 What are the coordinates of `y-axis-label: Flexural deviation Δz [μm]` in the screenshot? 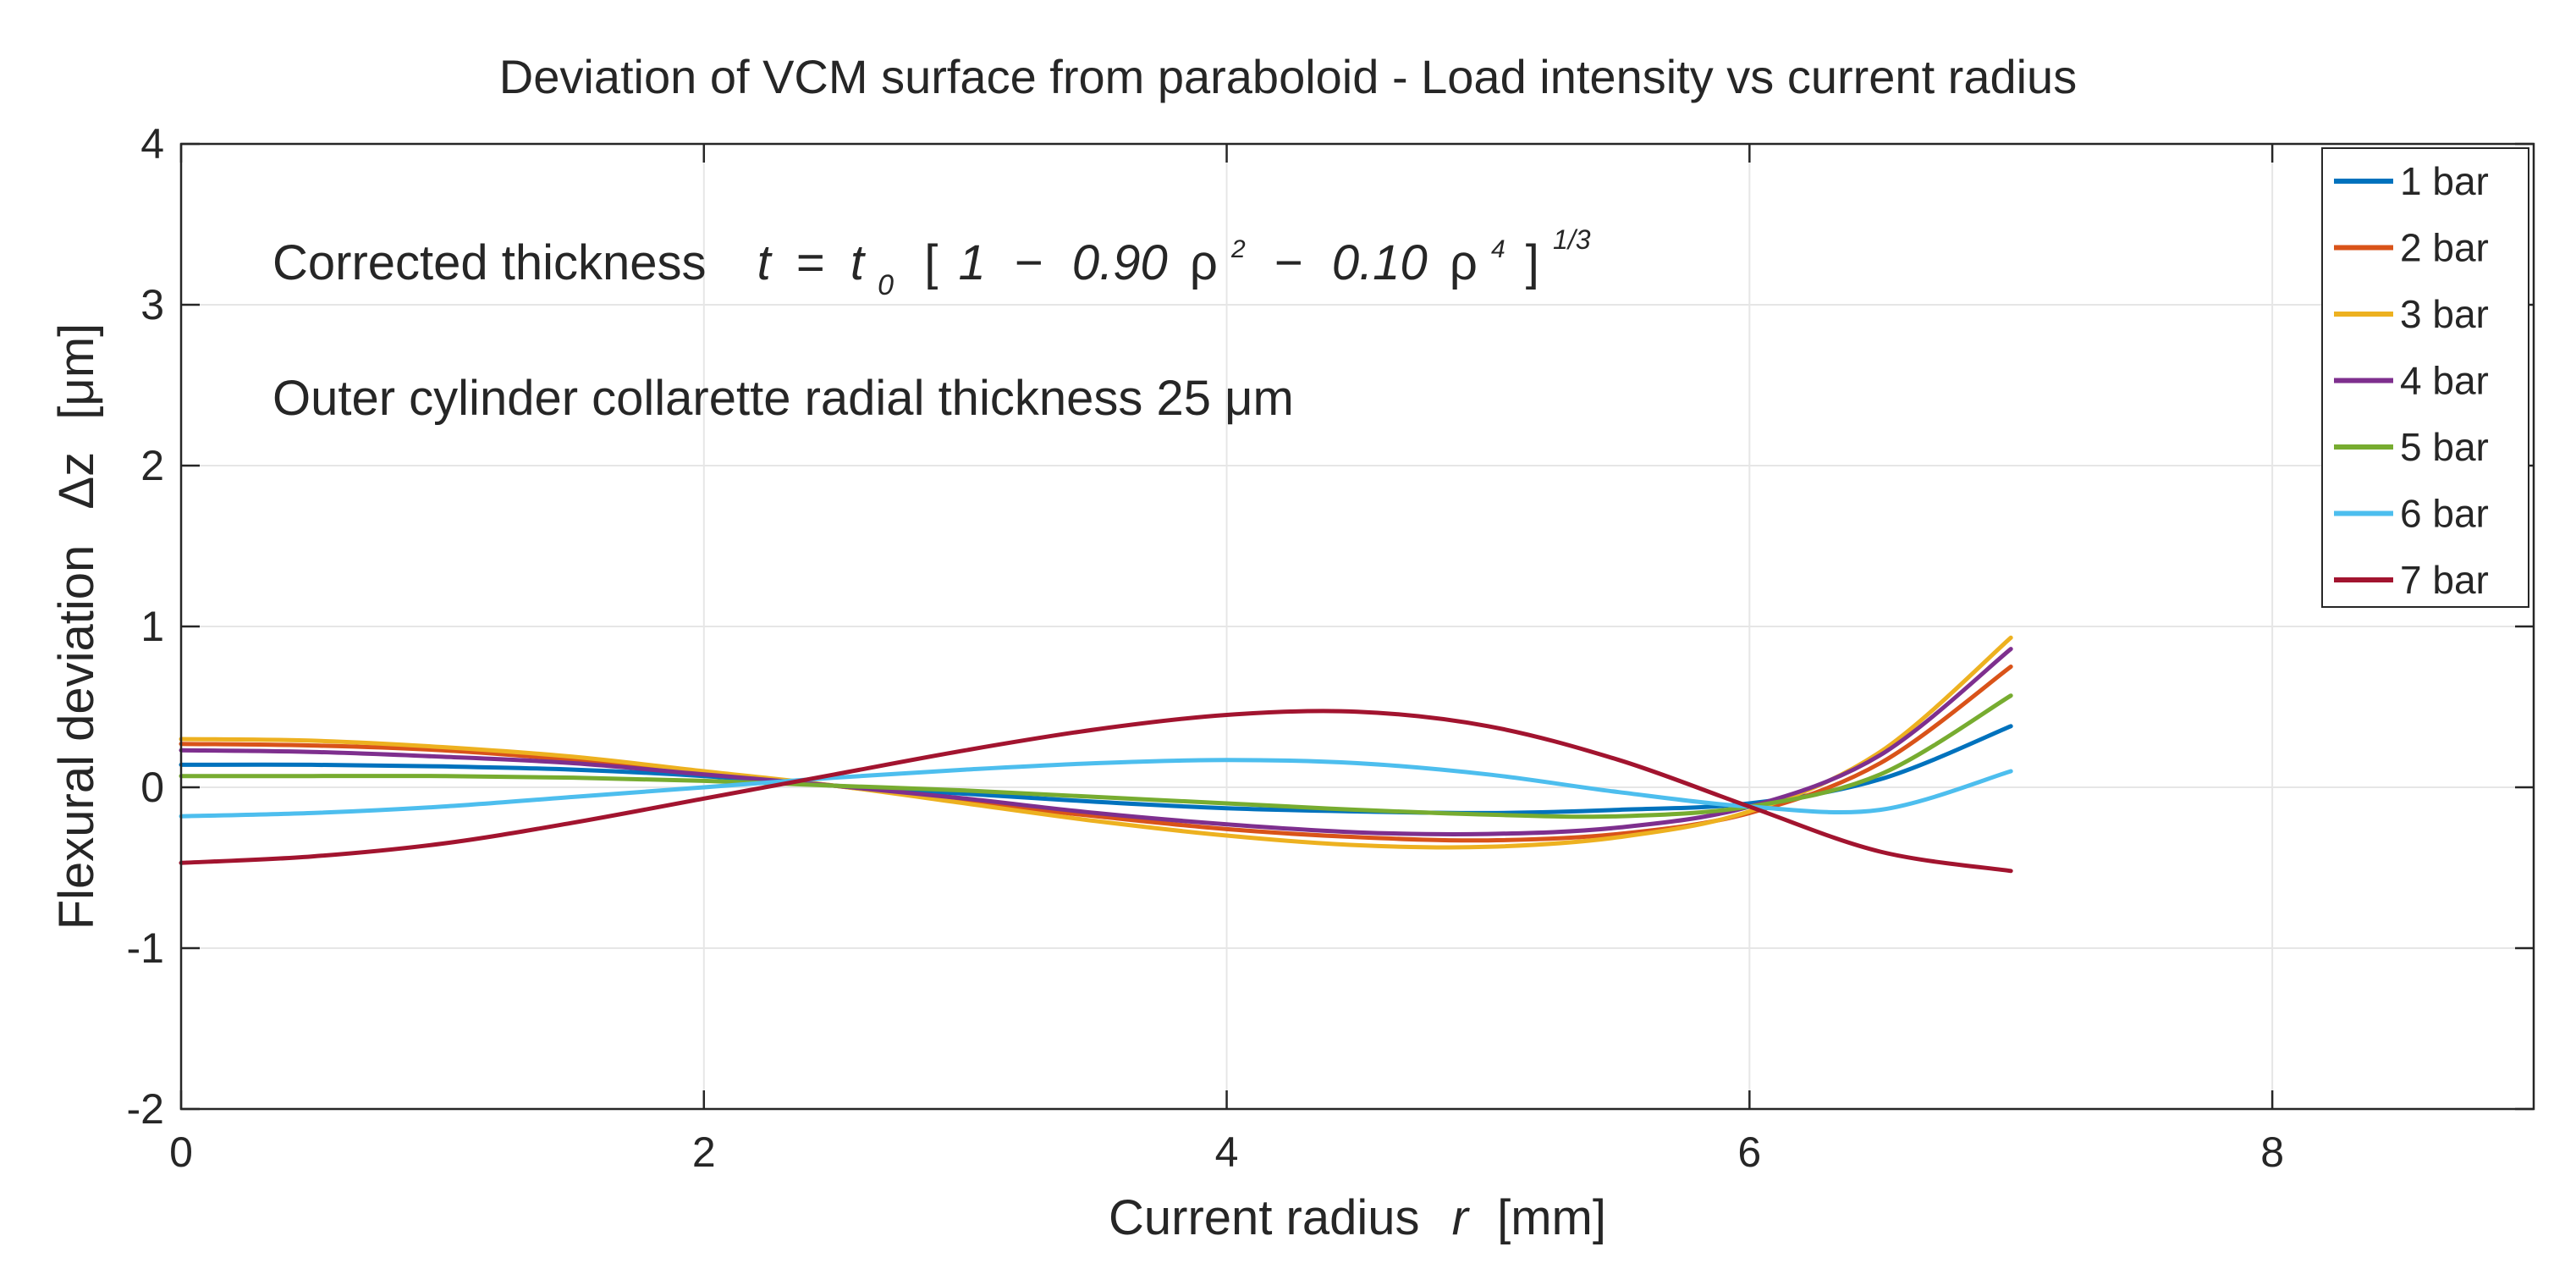 It's located at (76, 626).